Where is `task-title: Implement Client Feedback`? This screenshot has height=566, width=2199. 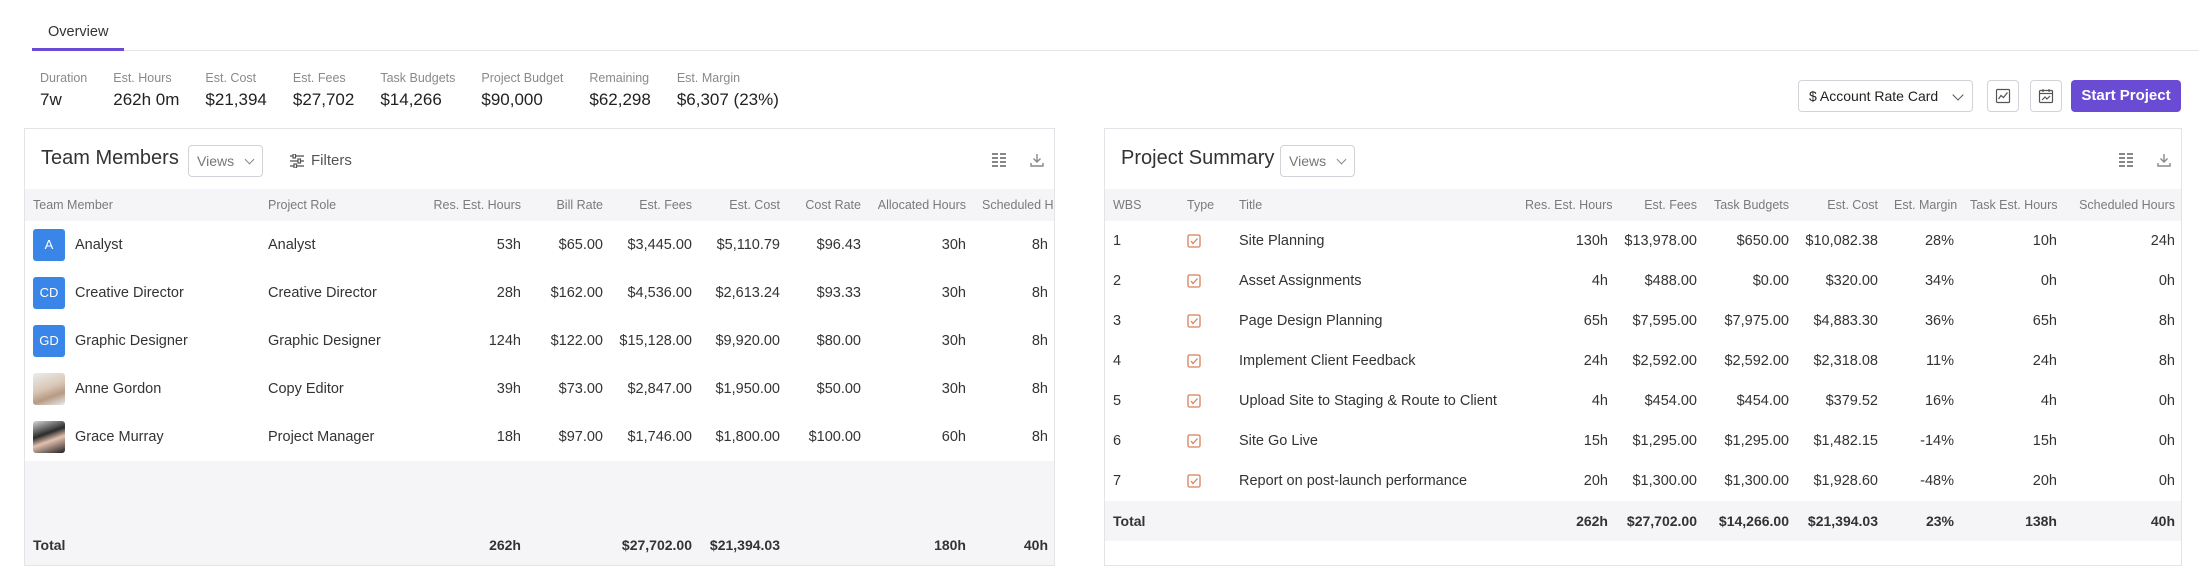
task-title: Implement Client Feedback is located at coordinates (1327, 361).